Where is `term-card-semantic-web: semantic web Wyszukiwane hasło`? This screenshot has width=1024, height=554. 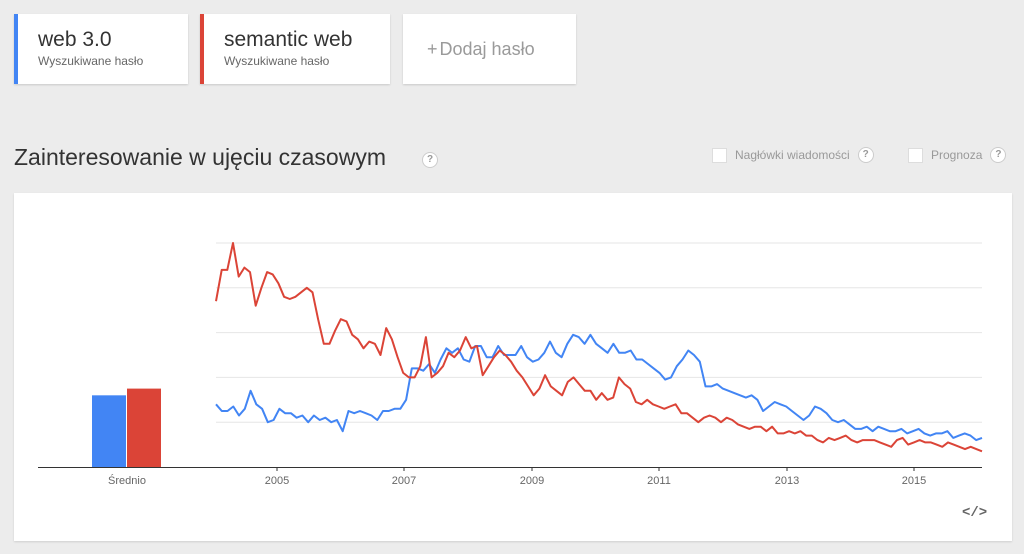
term-card-semantic-web: semantic web Wyszukiwane hasło is located at coordinates (295, 49).